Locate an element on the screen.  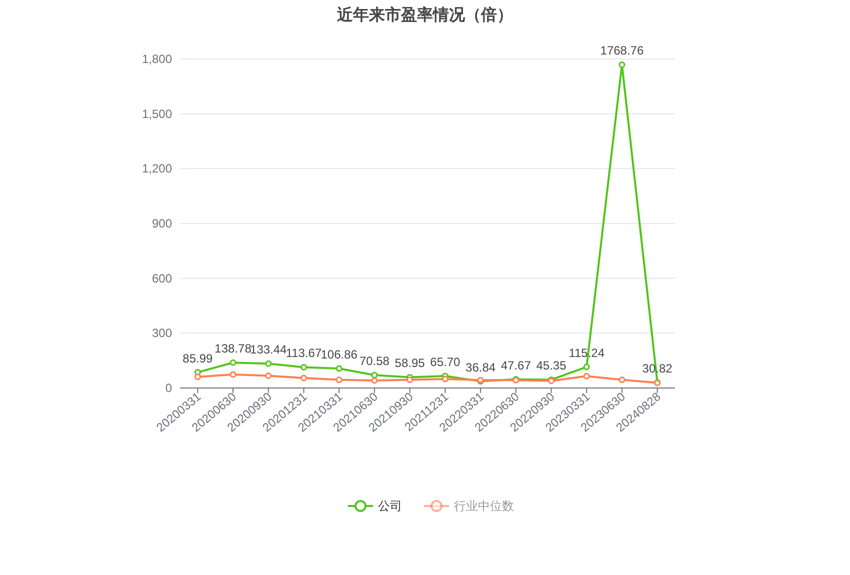
data-label: 65.70 is located at coordinates (445, 361).